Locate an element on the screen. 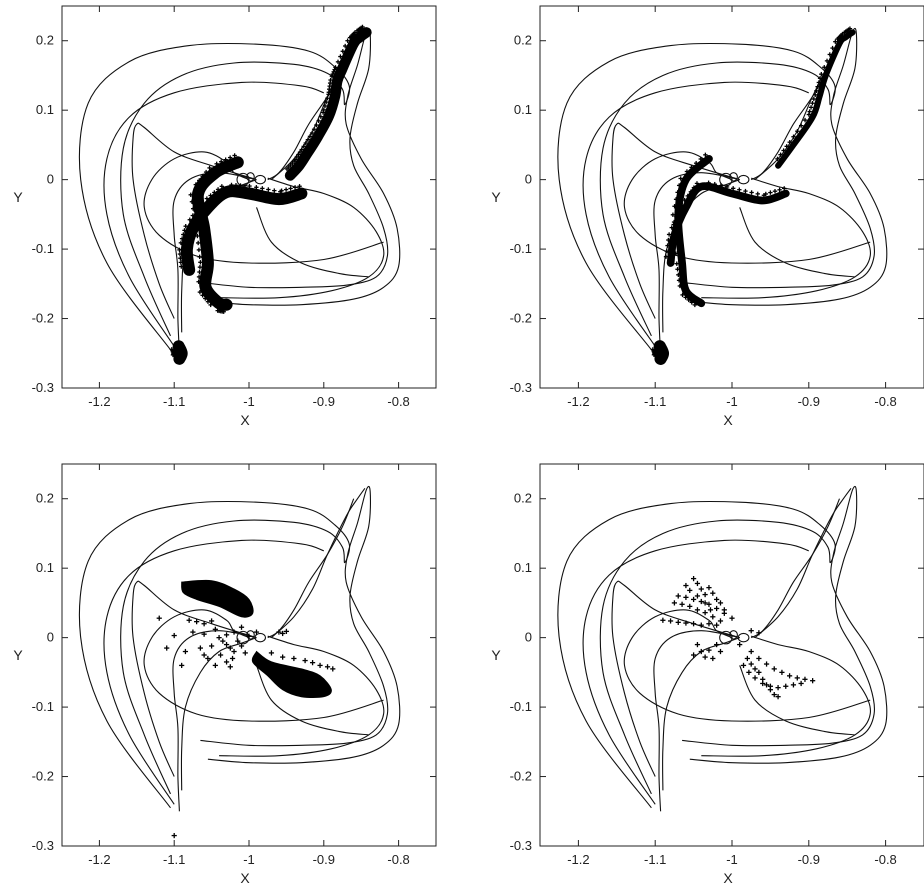  small-loop is located at coordinates (260, 637).